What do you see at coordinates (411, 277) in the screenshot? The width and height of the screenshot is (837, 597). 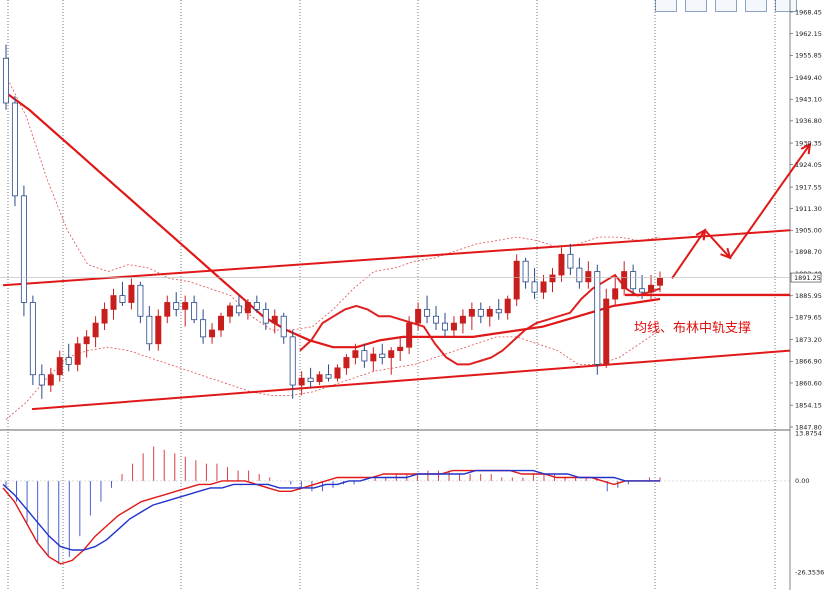 I see `current-price-marker: 1891.25` at bounding box center [411, 277].